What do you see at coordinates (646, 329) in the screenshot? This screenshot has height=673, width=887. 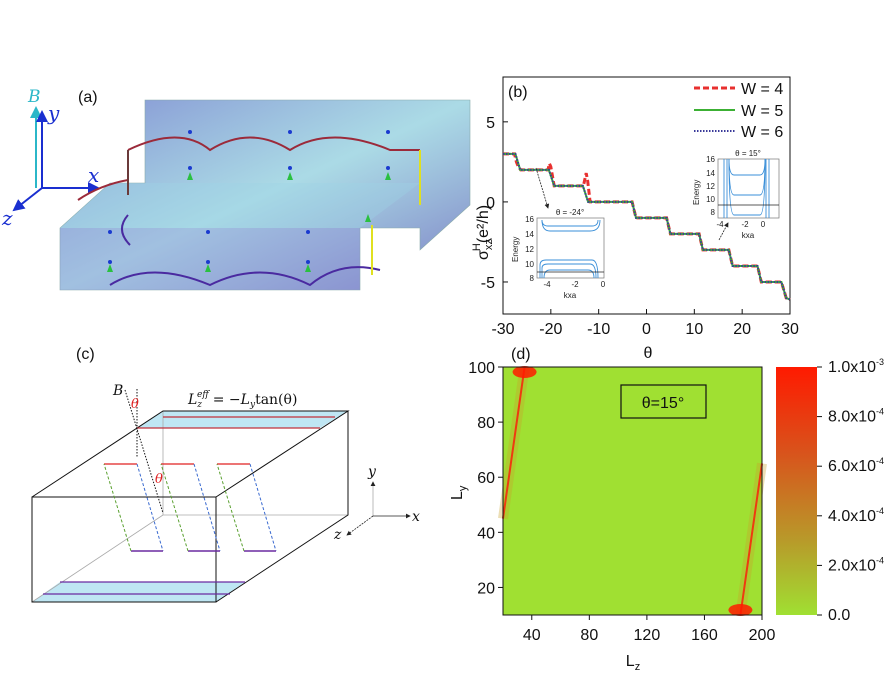 I see `x-tick-label: 0` at bounding box center [646, 329].